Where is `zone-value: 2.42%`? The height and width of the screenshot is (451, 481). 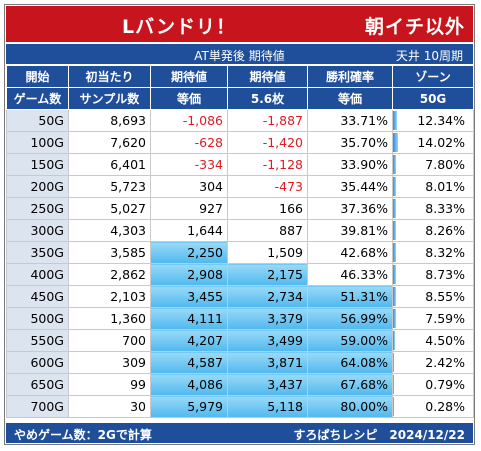
zone-value: 2.42% is located at coordinates (445, 362).